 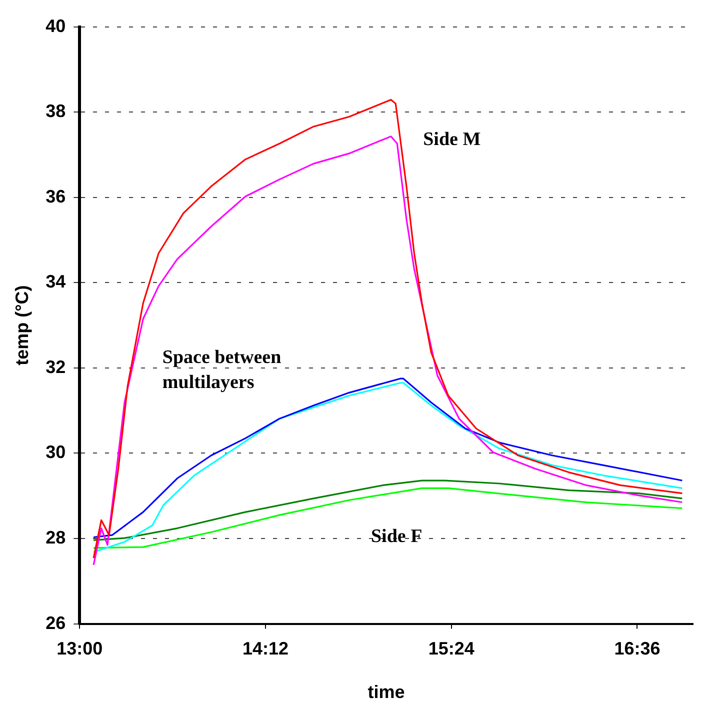 What do you see at coordinates (79, 648) in the screenshot?
I see `x-tick-label: 13:00` at bounding box center [79, 648].